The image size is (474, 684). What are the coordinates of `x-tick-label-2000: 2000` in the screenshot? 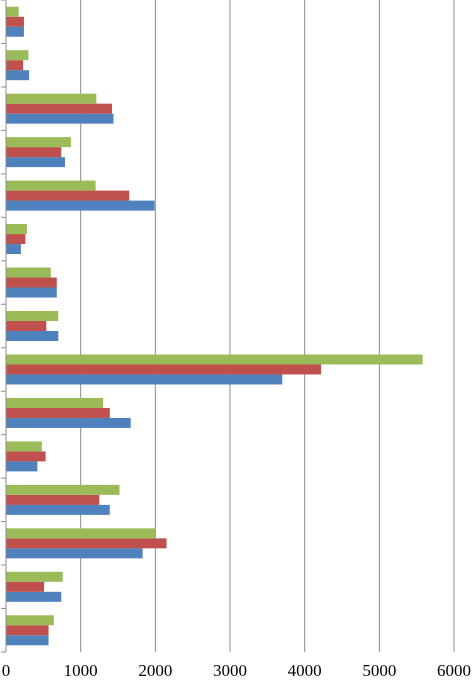 It's located at (155, 670).